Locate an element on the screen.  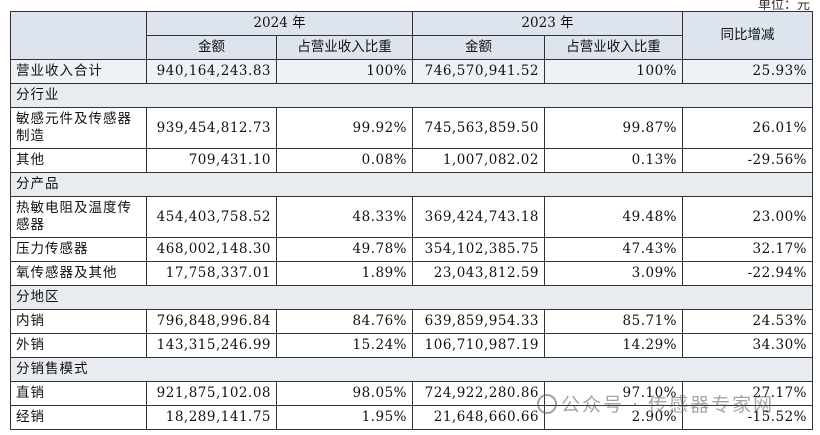
section-title: 分销售模式 is located at coordinates (411, 369).